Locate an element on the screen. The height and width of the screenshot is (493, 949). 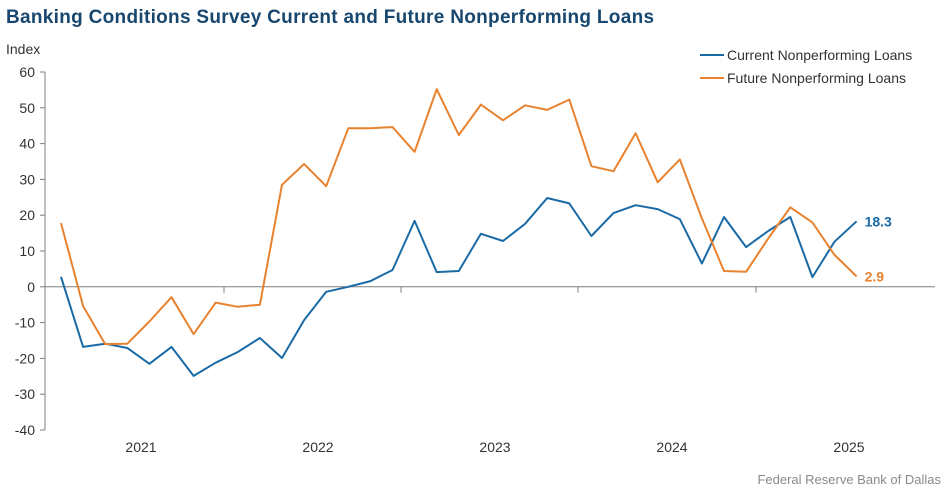
y-tick-label: 0 is located at coordinates (31, 287).